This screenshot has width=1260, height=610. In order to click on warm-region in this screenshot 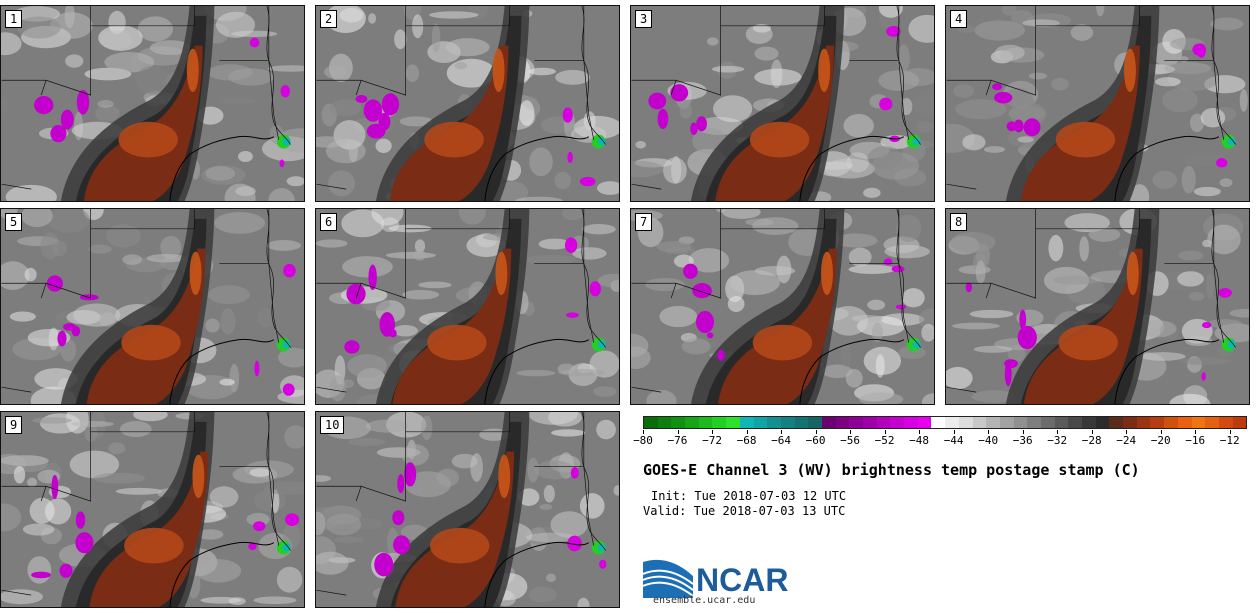, I will do `click(777, 326)`.